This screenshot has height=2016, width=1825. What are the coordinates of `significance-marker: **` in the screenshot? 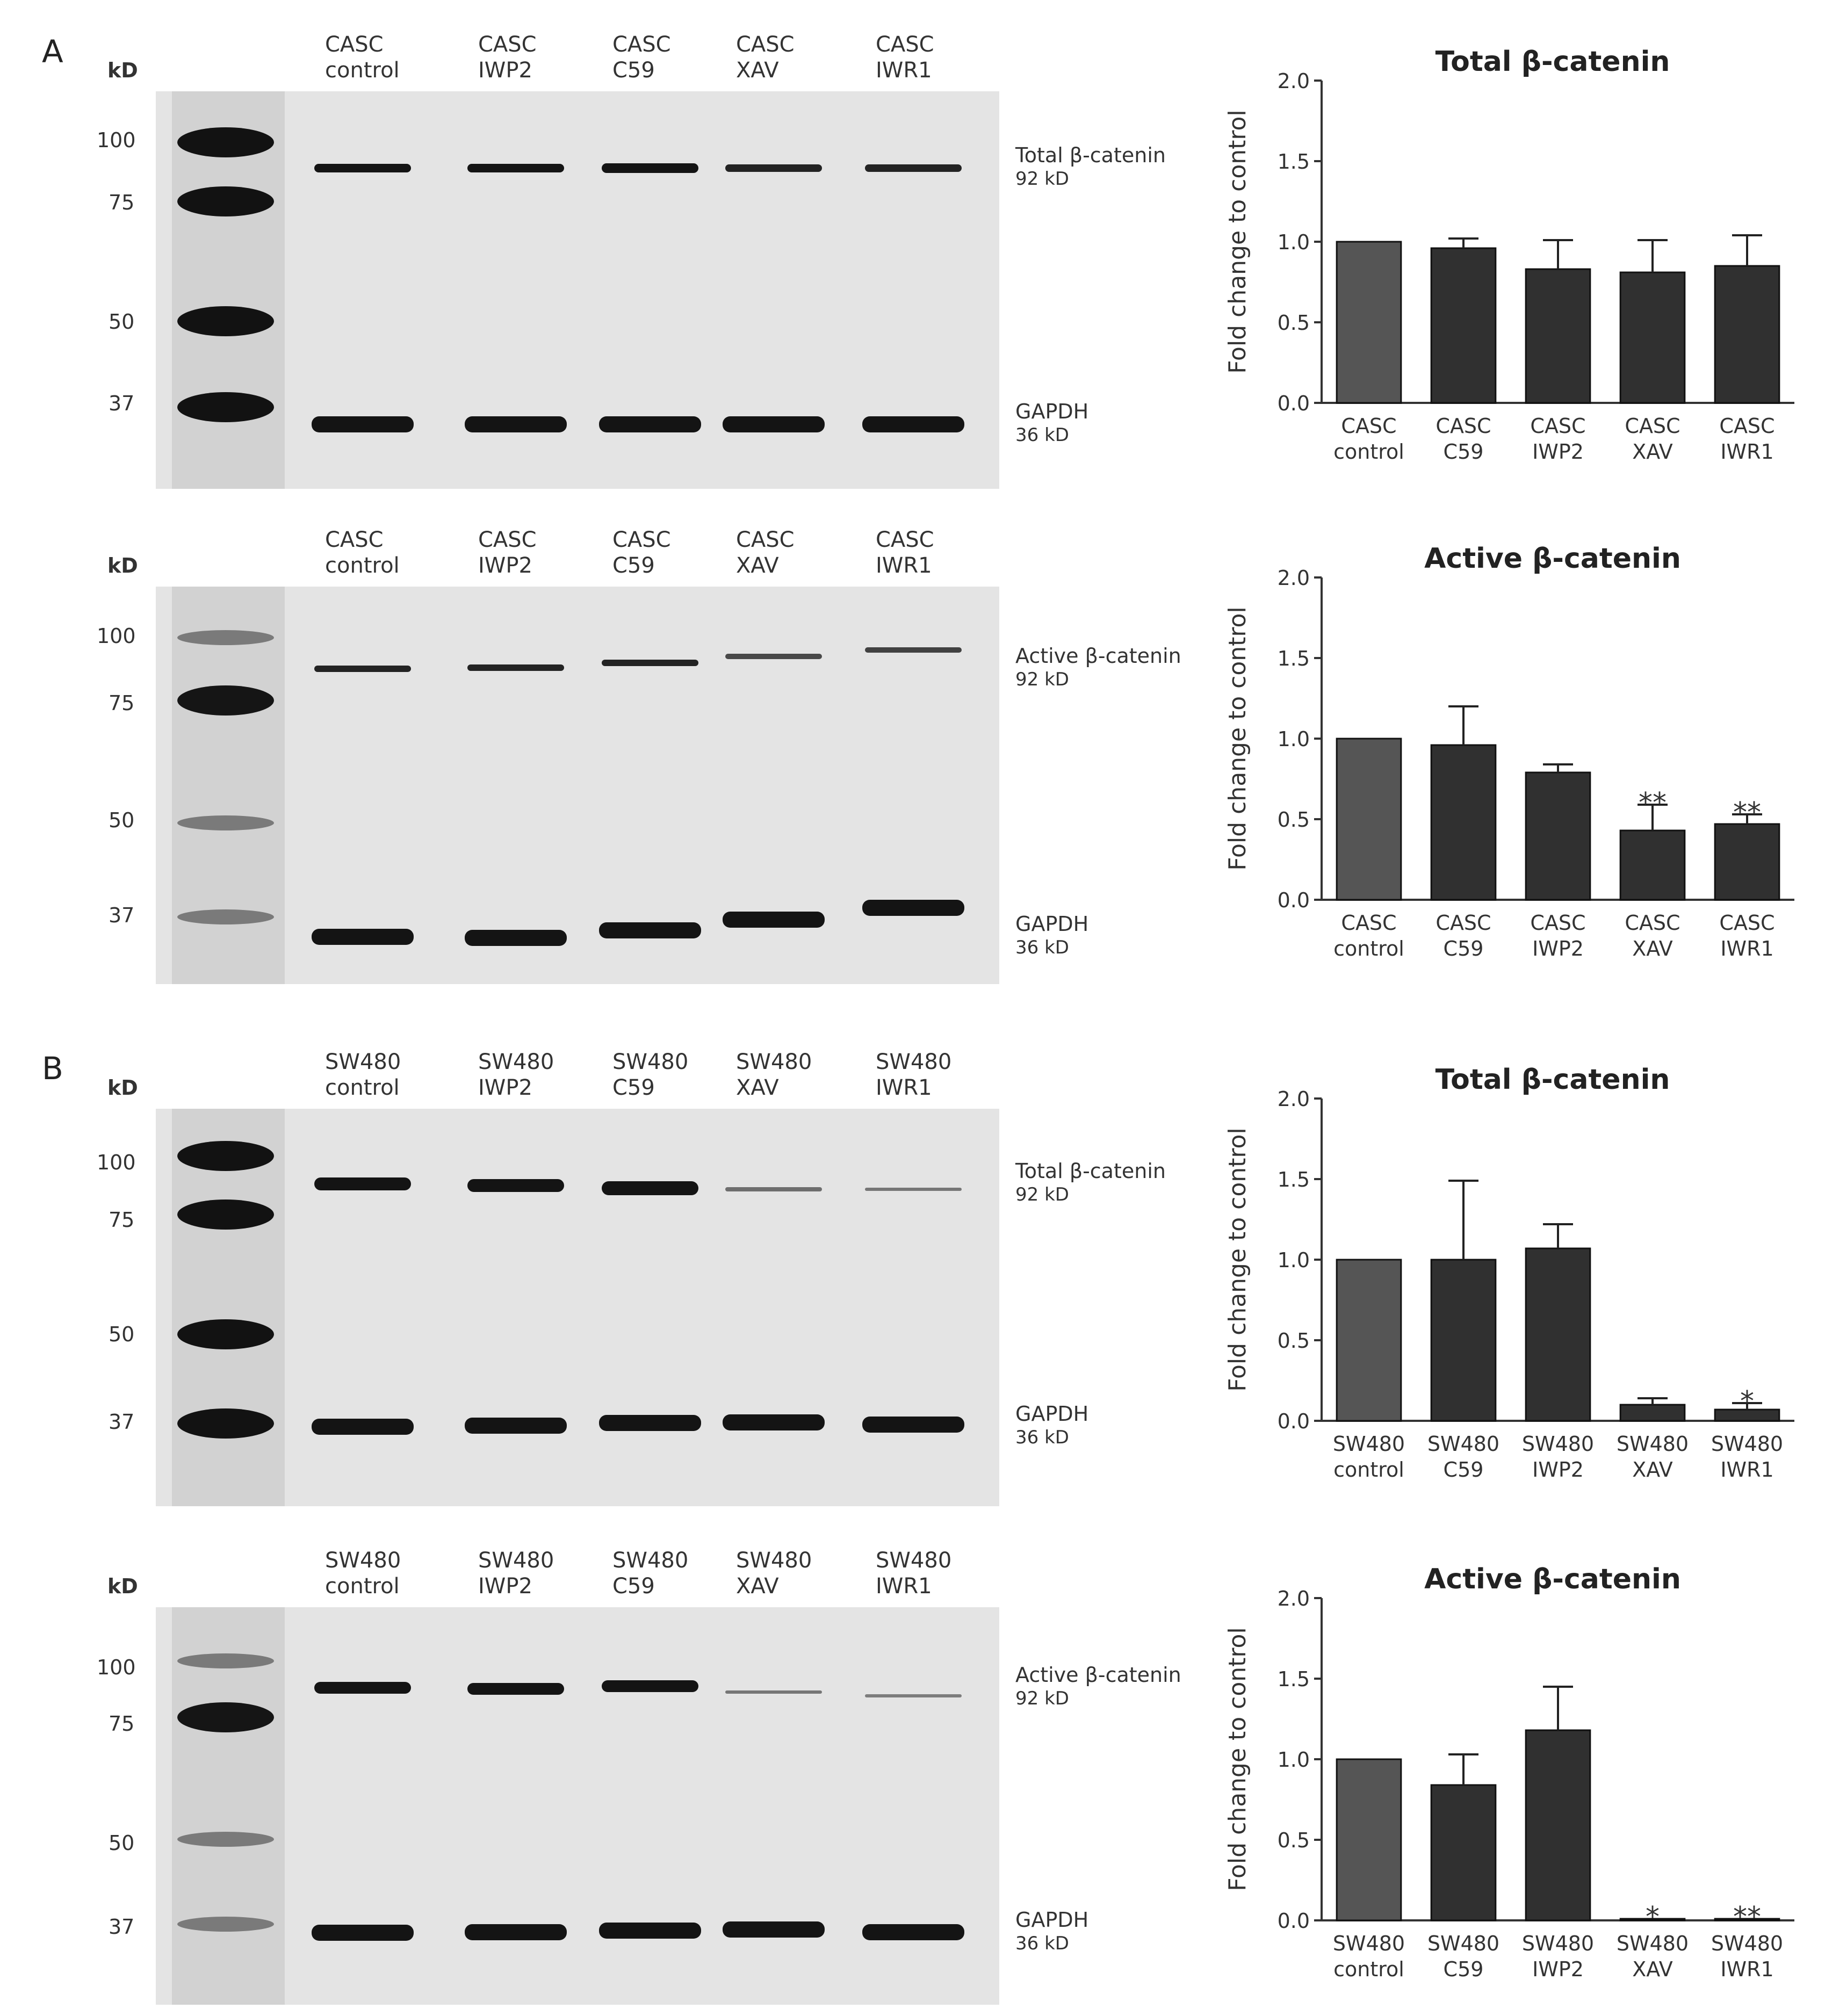 It's located at (1653, 803).